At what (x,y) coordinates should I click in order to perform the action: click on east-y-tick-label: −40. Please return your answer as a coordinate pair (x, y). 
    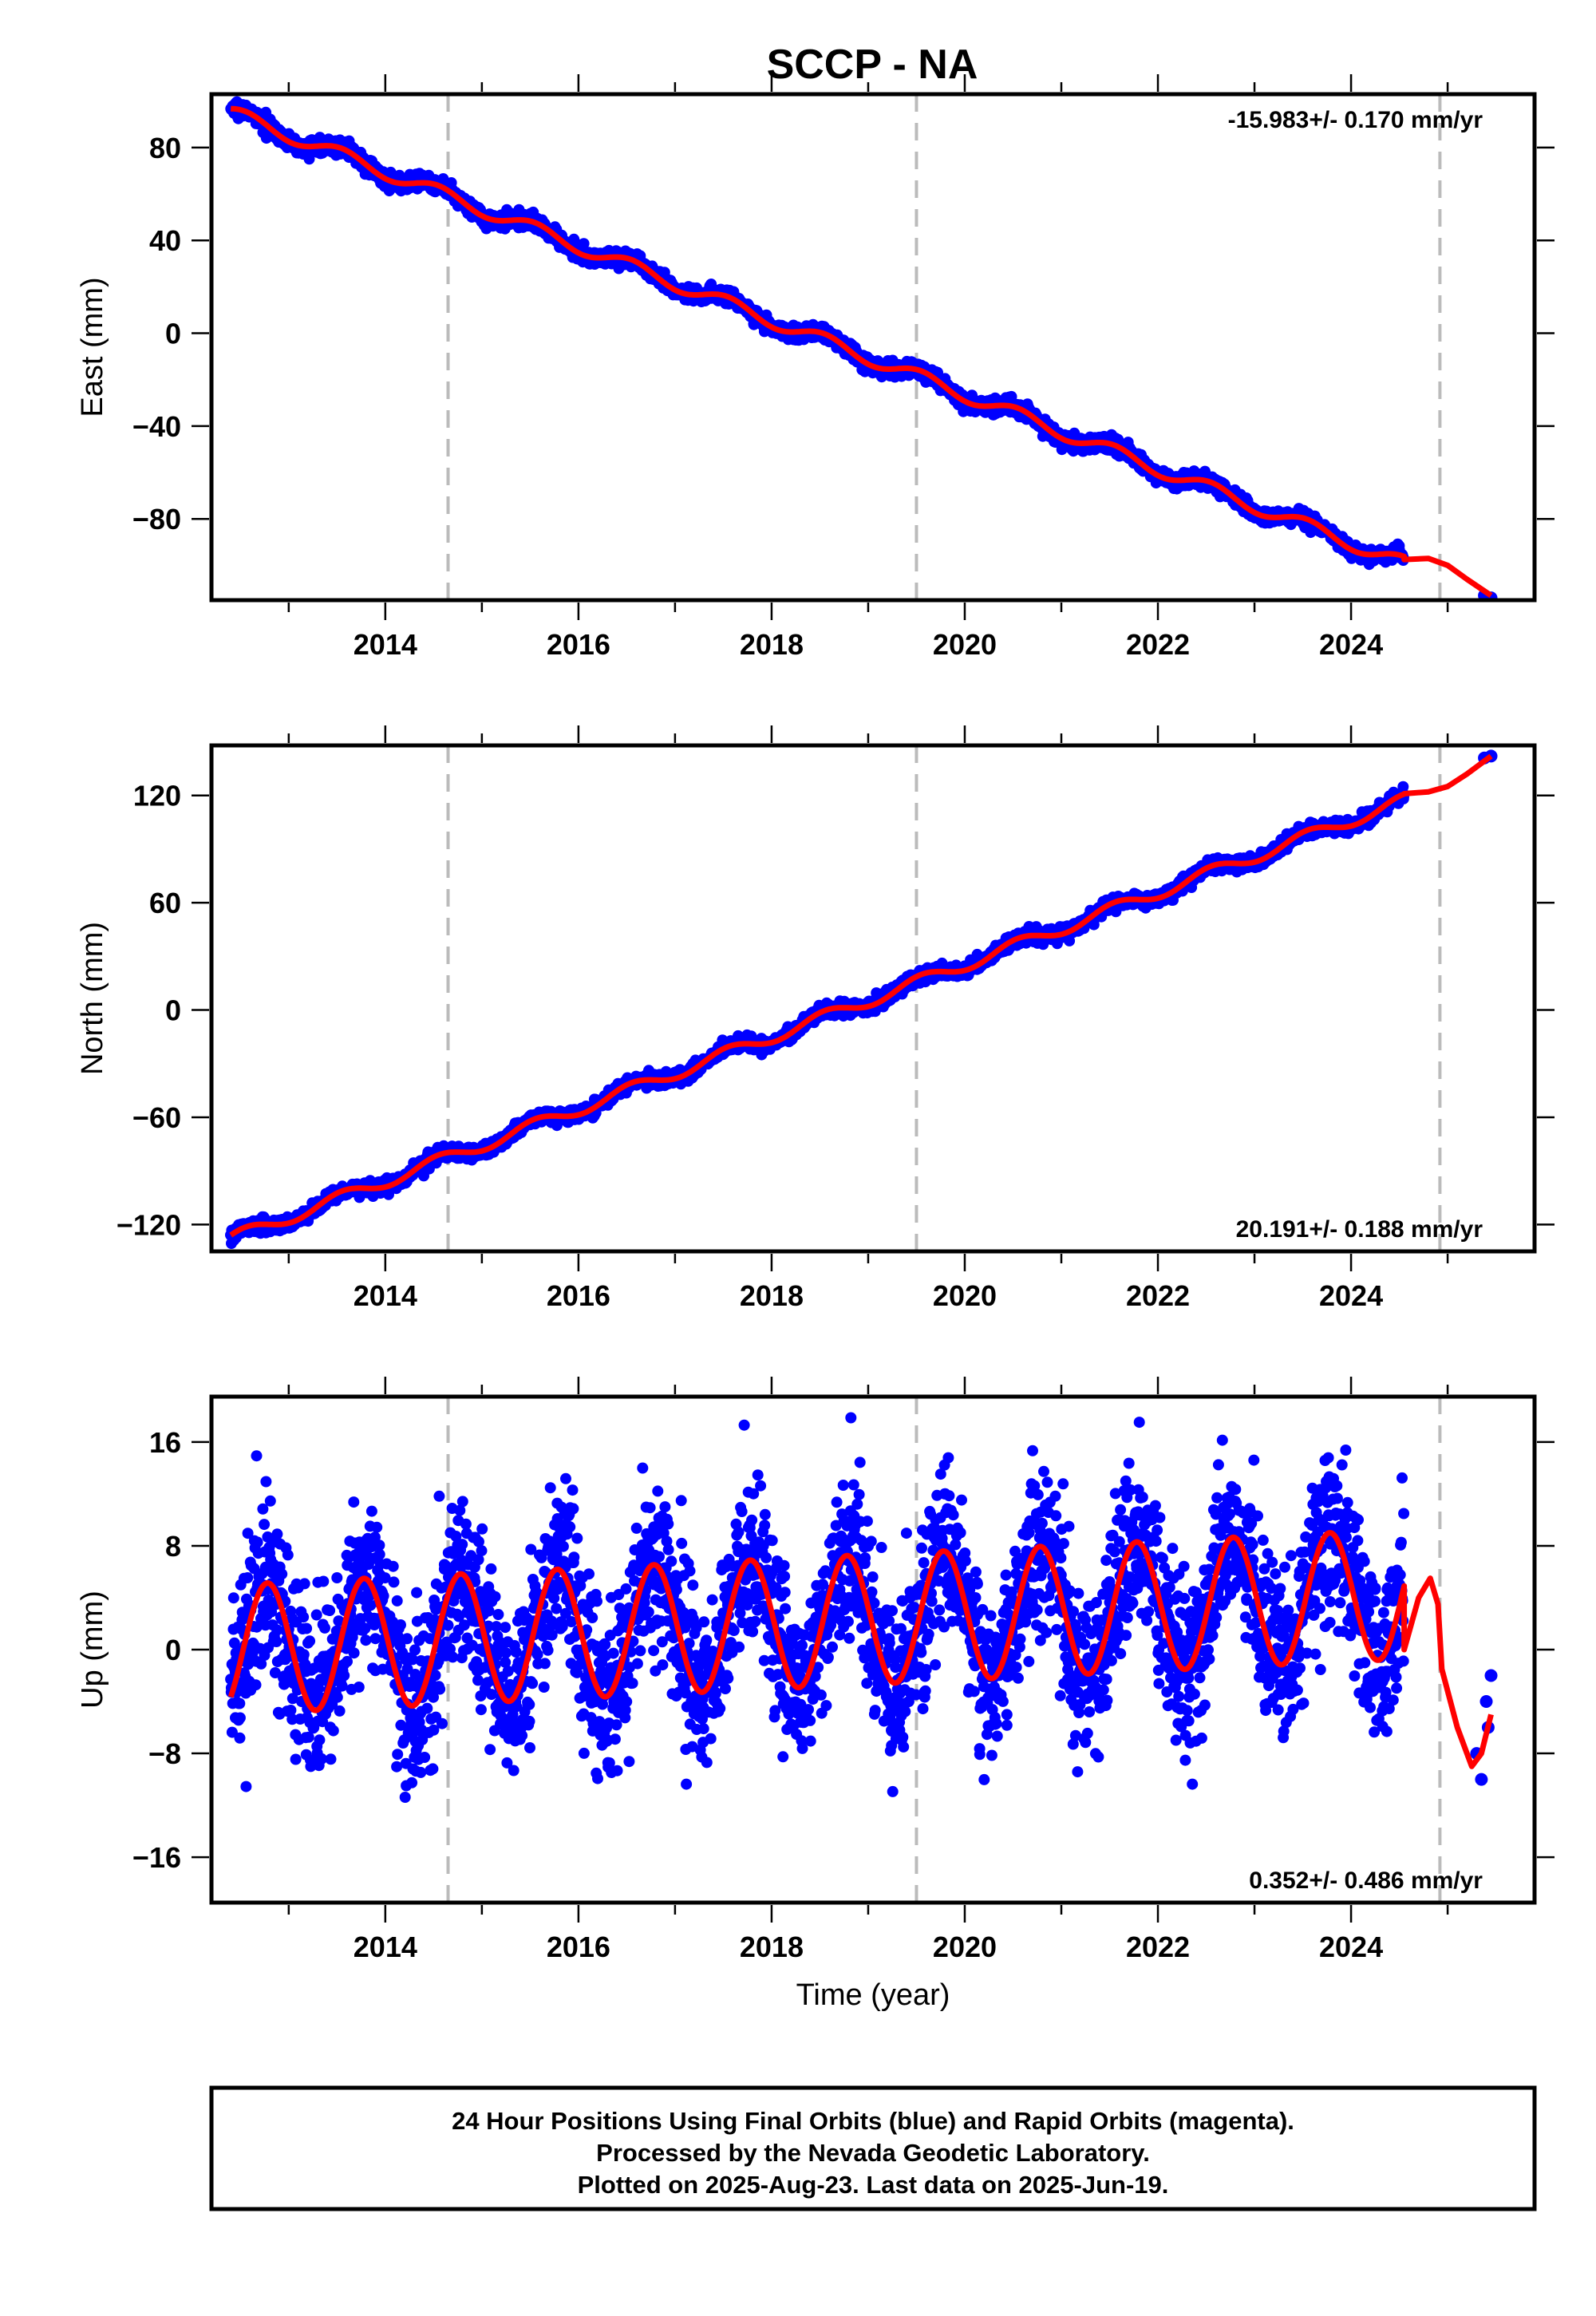
    Looking at the image, I should click on (156, 427).